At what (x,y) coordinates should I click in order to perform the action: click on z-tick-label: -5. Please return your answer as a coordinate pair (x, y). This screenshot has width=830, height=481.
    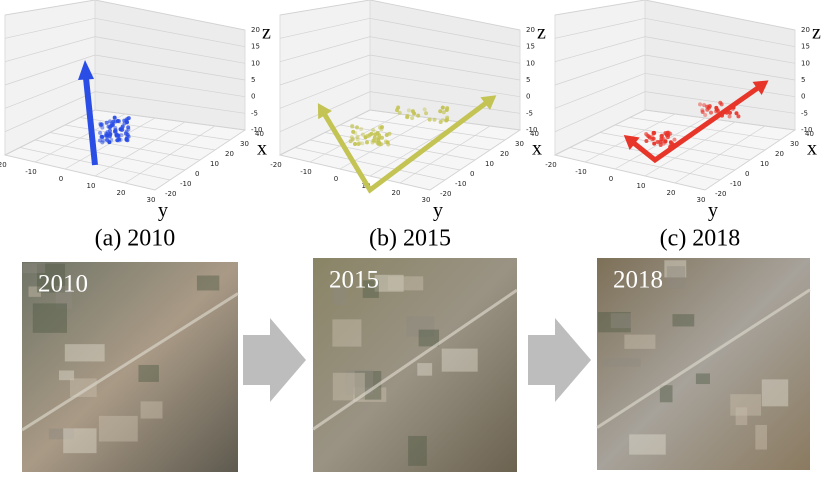
    Looking at the image, I should click on (529, 113).